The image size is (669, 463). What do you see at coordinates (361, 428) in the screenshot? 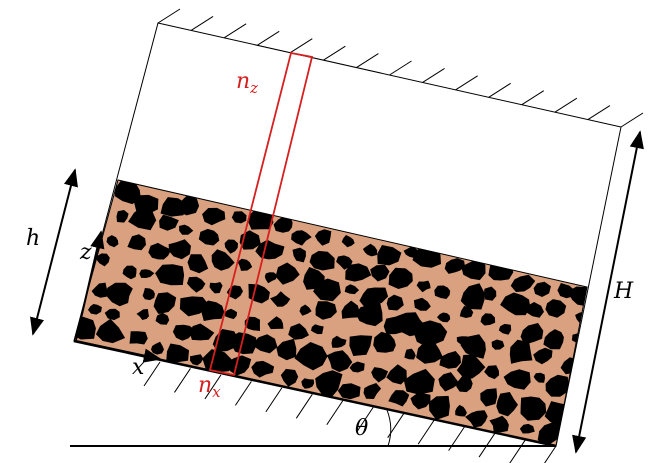
I see `theta-label: θ` at bounding box center [361, 428].